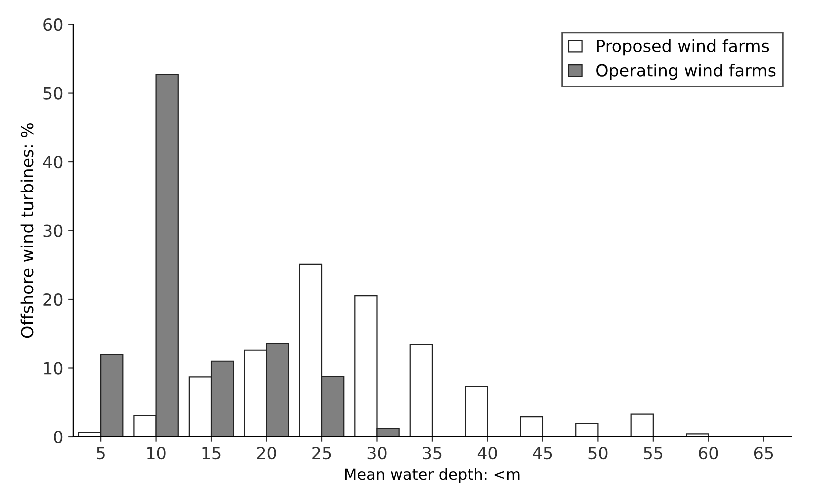  What do you see at coordinates (53, 93) in the screenshot?
I see `y-tick-label: 50` at bounding box center [53, 93].